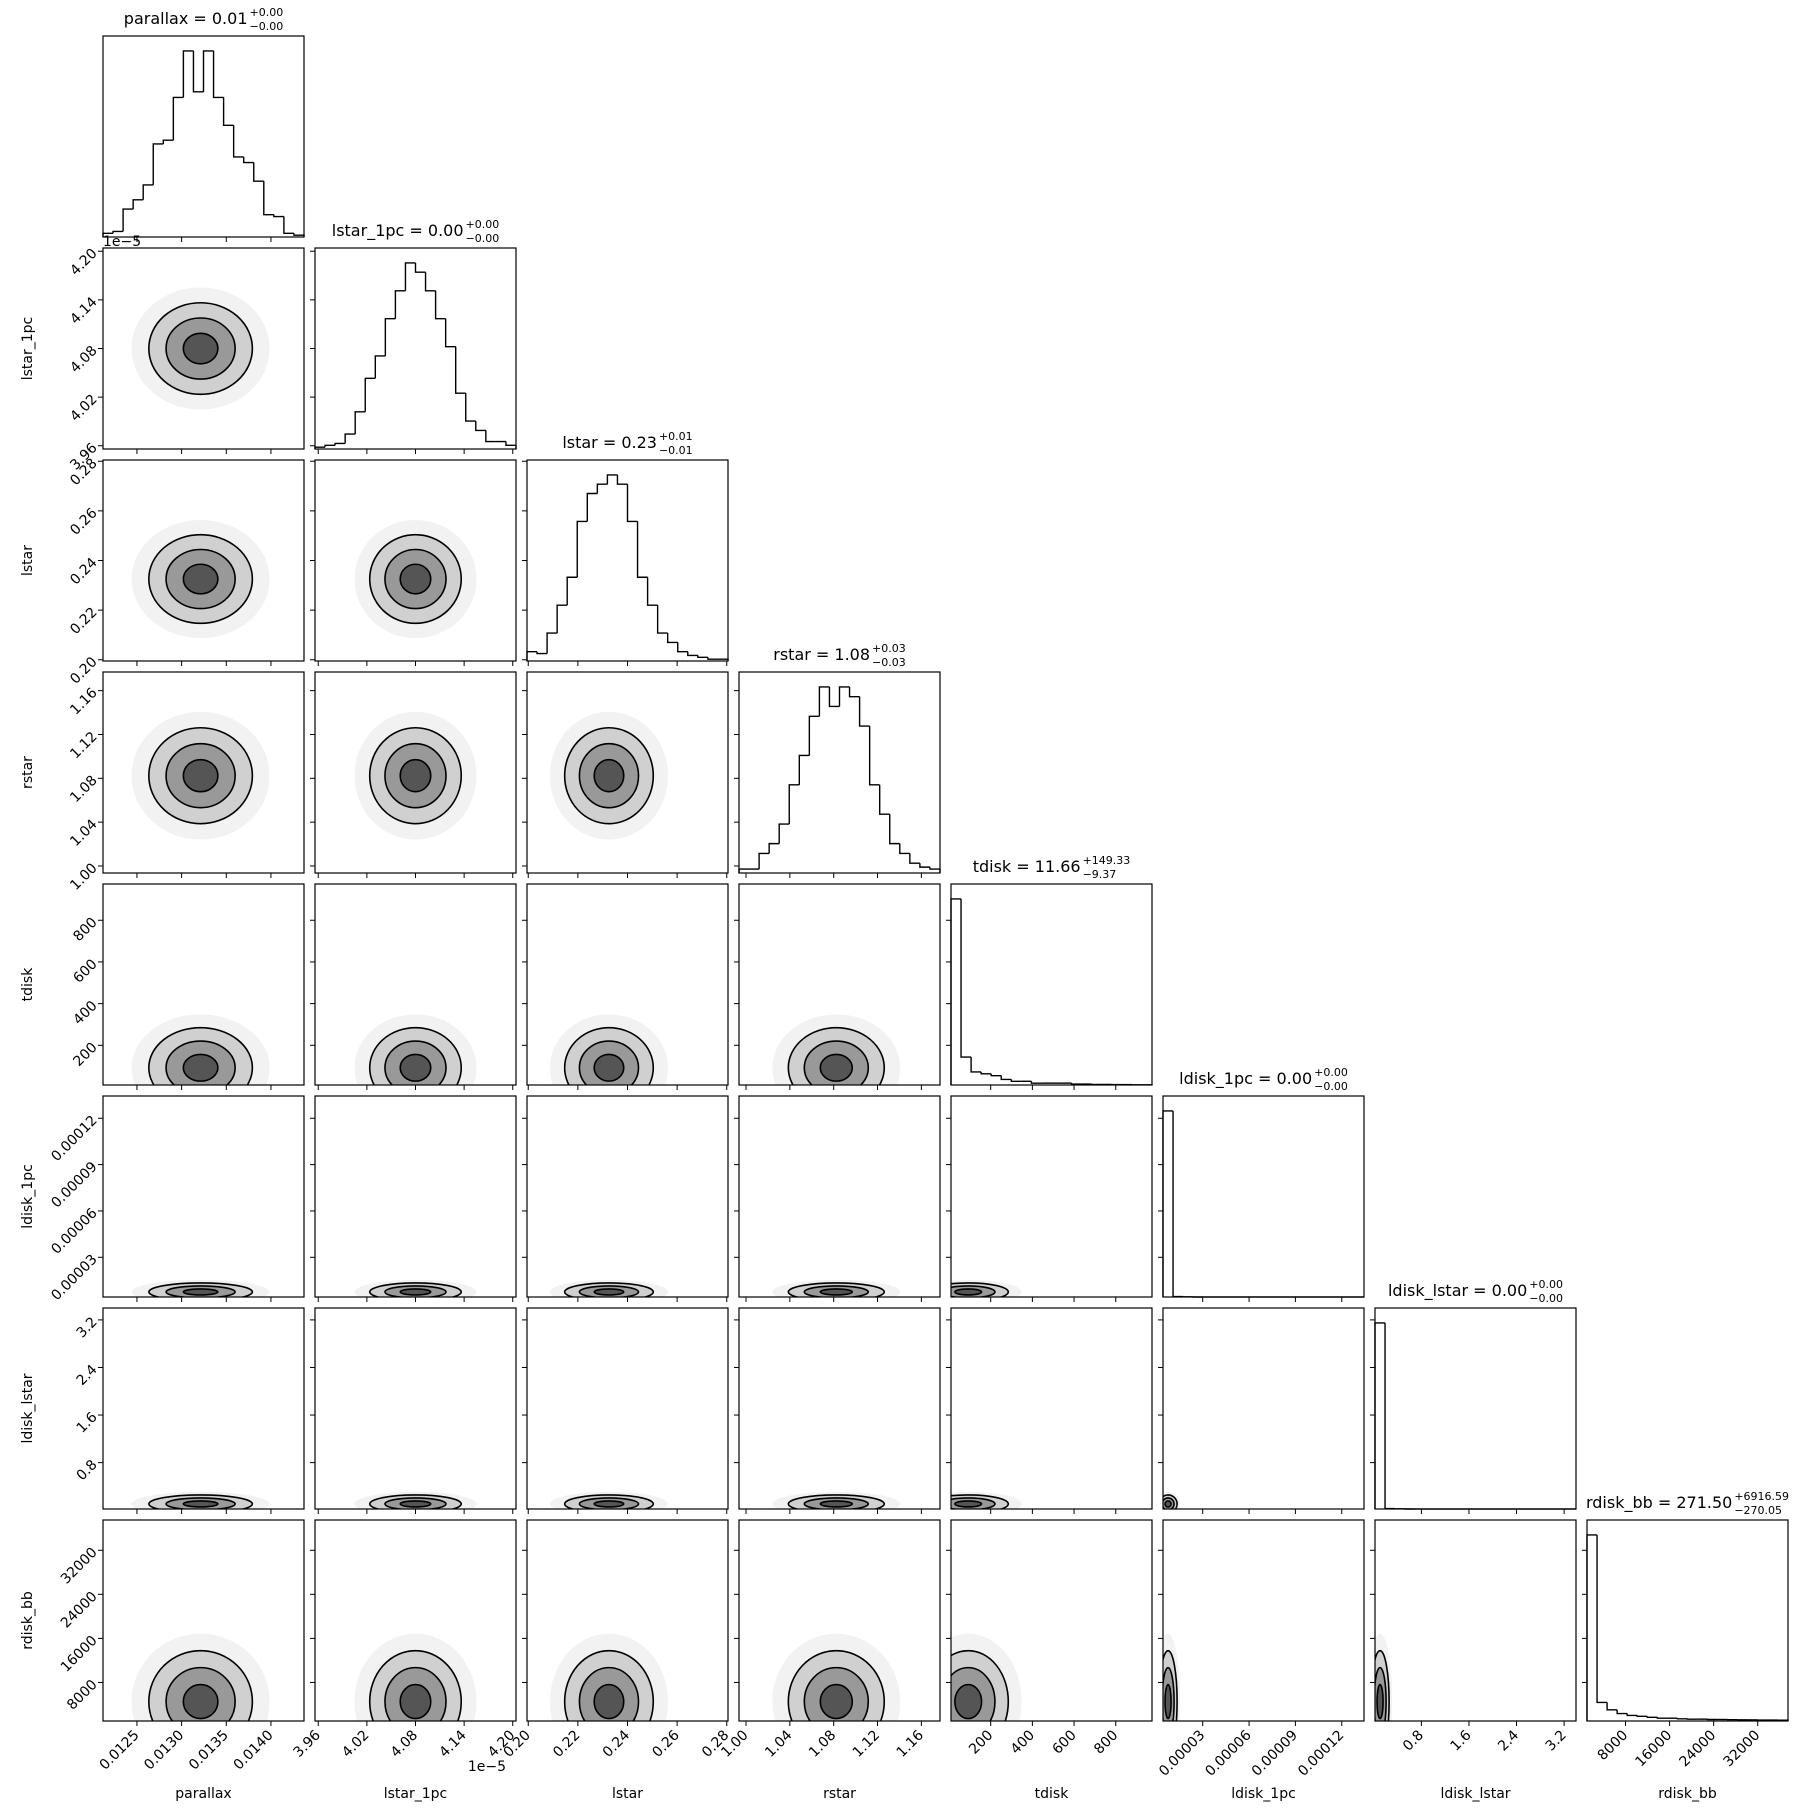 This screenshot has width=1809, height=1809. I want to click on panel-title: rstar = 1.08, so click(821, 654).